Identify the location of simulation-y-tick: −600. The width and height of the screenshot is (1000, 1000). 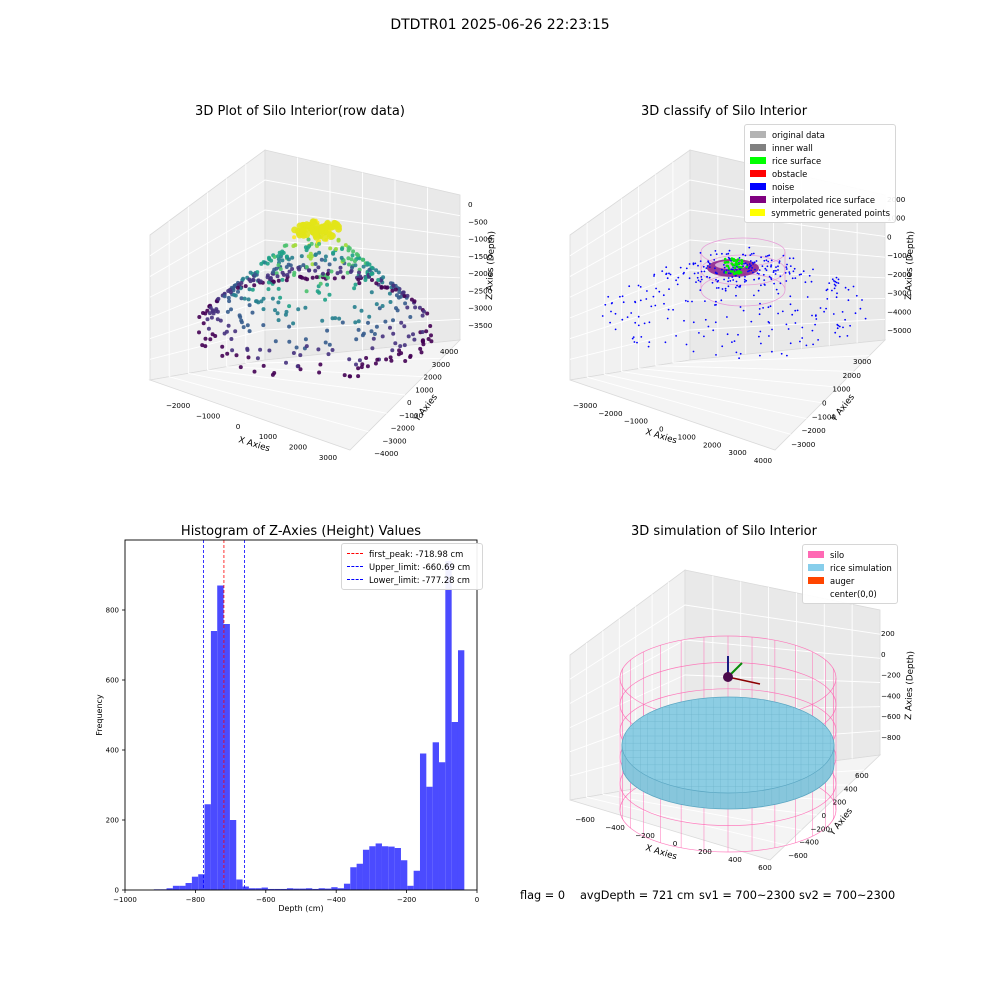
(798, 855).